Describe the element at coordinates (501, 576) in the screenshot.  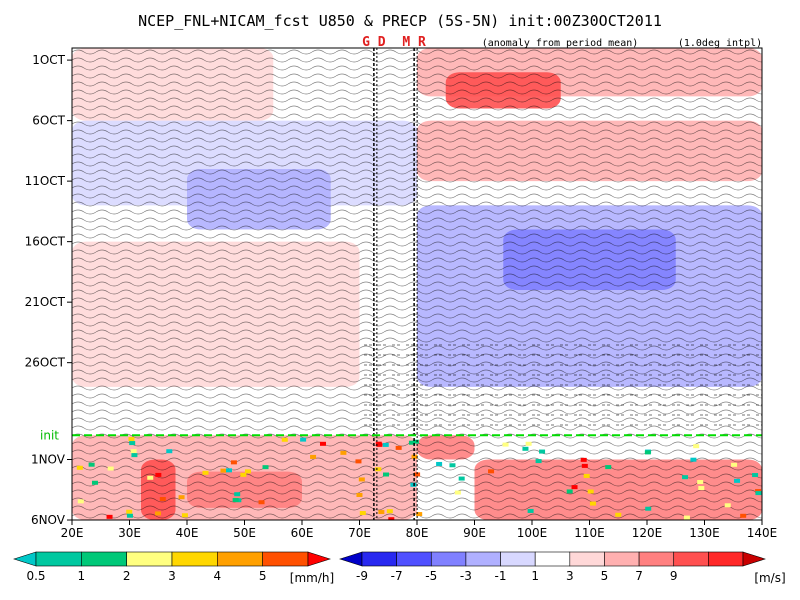
I see `u850-colorbar-tick-label: -1` at that location.